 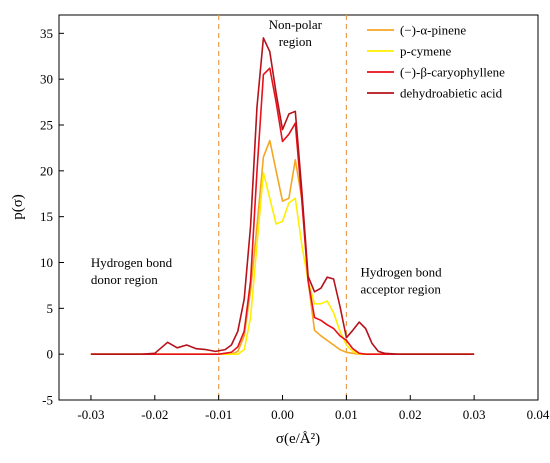 I want to click on x-tick-label: 0.02, so click(x=410, y=414).